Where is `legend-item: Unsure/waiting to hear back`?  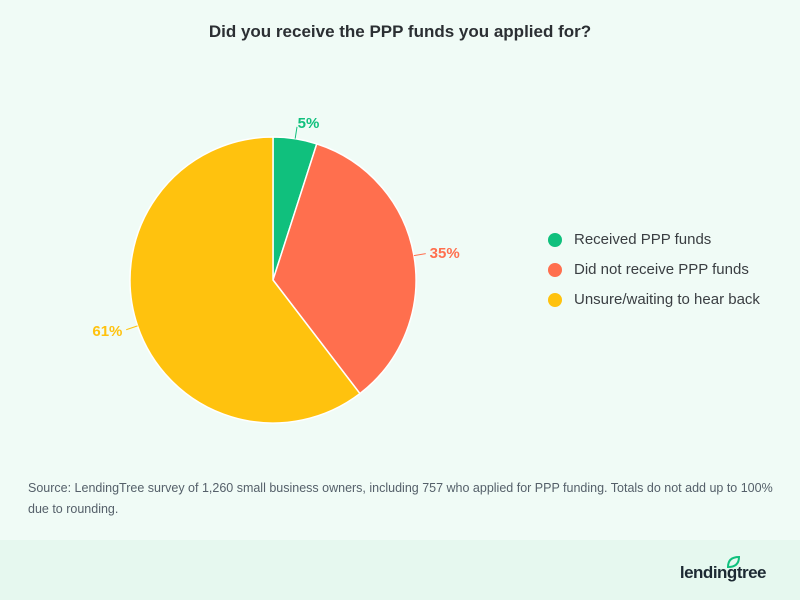 legend-item: Unsure/waiting to hear back is located at coordinates (663, 300).